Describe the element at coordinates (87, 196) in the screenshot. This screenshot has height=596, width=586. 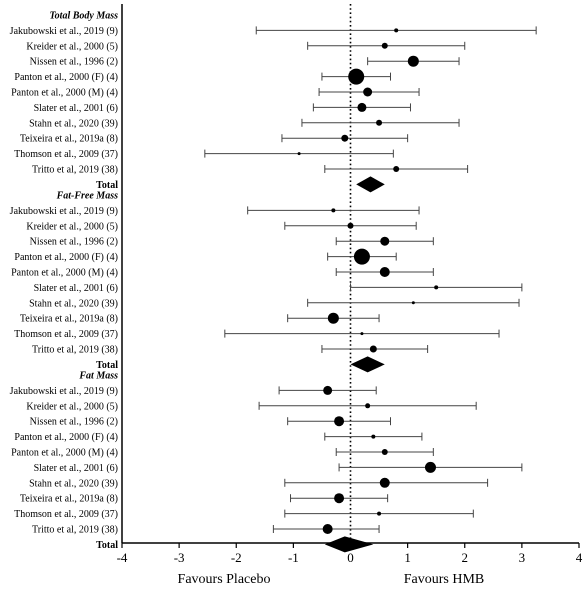
I see `section-title: Fat-Free Mass` at that location.